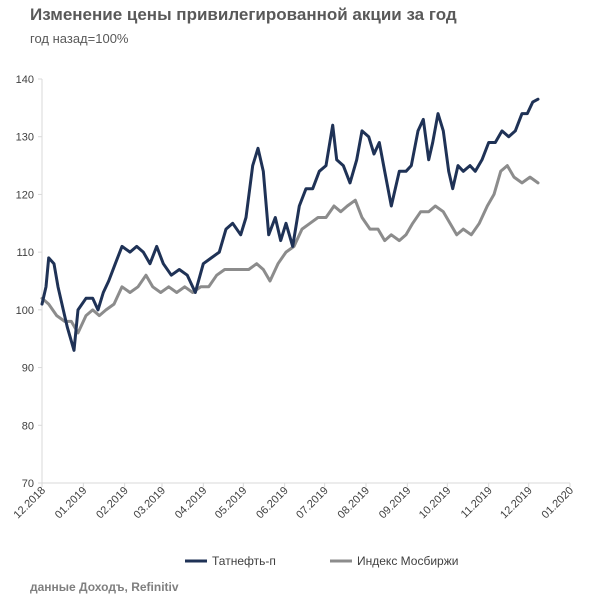 This screenshot has height=607, width=596. What do you see at coordinates (231, 503) in the screenshot?
I see `x-tick-label: 05.2019` at bounding box center [231, 503].